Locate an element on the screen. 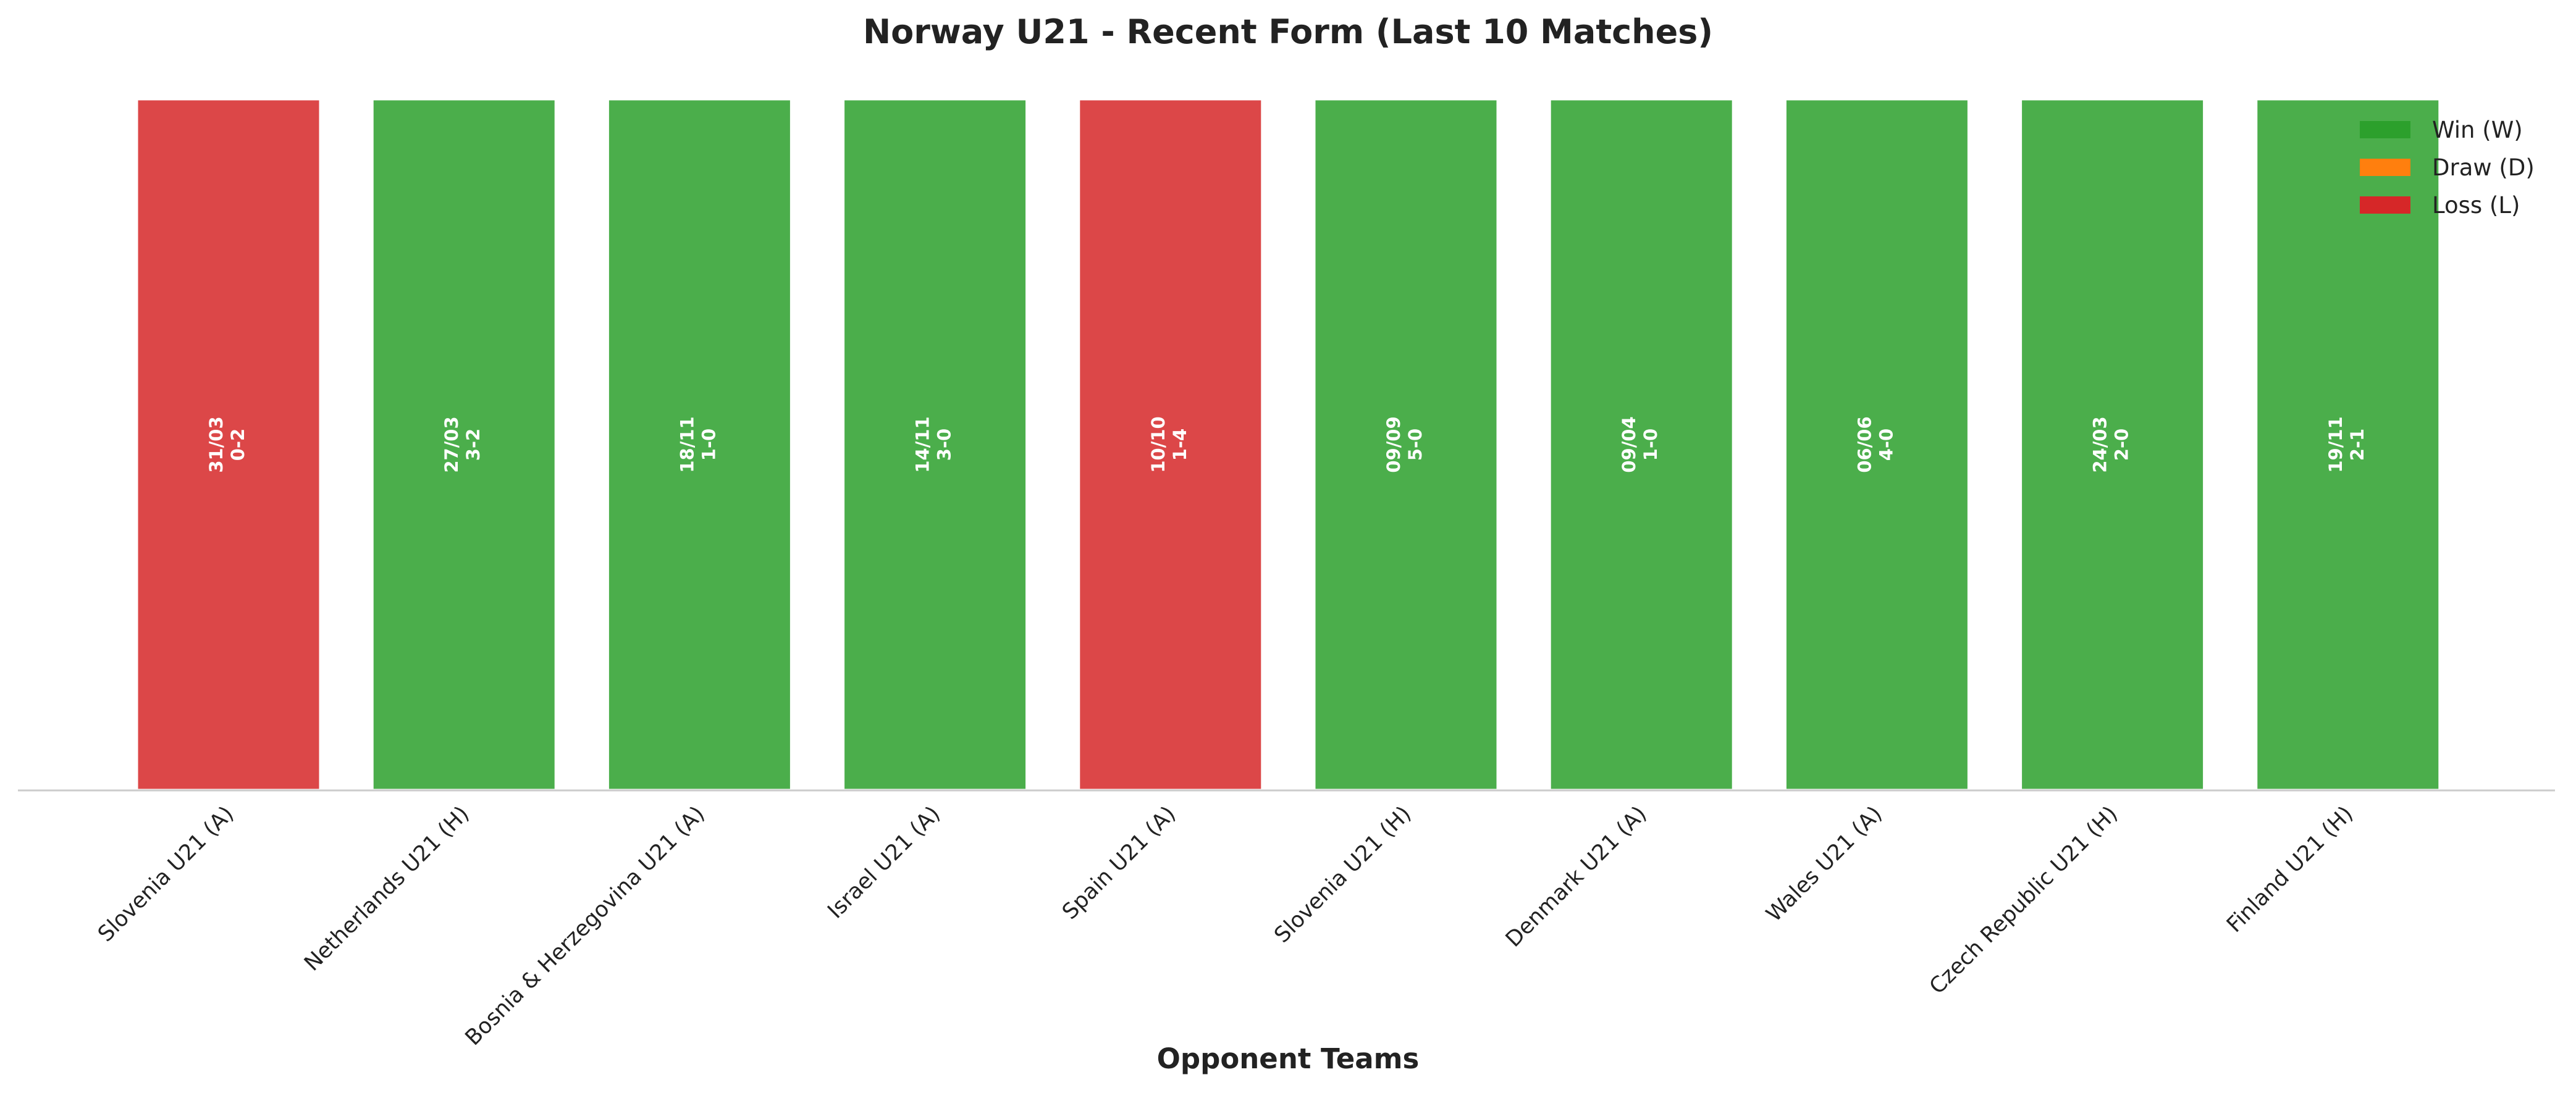  legend-label: Win (W) is located at coordinates (2477, 130).